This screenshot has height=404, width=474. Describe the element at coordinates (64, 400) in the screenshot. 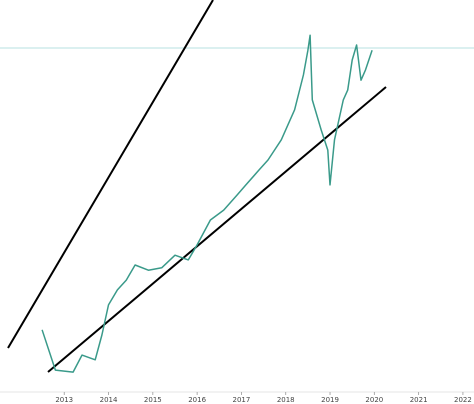

I see `x-tick-label: 2013` at that location.